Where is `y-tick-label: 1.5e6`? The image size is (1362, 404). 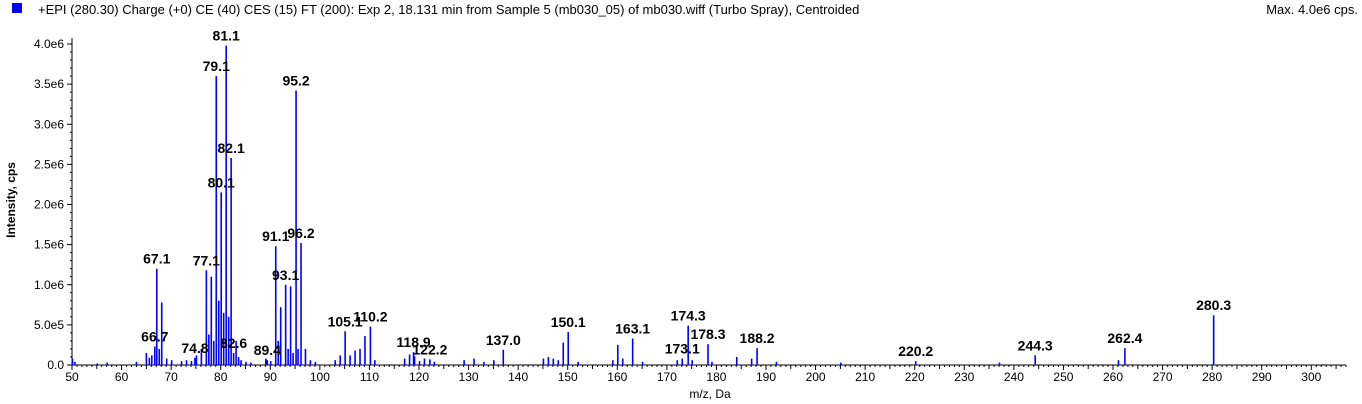 y-tick-label: 1.5e6 is located at coordinates (49, 245).